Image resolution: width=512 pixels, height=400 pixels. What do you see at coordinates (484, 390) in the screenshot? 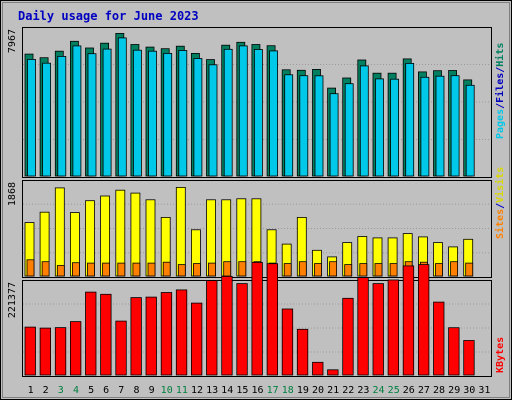
I see `x-tick-label: 31` at bounding box center [484, 390].